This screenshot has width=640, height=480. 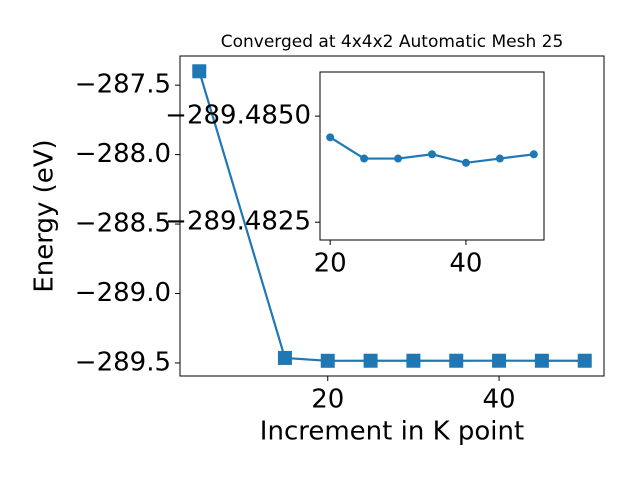 What do you see at coordinates (123, 362) in the screenshot?
I see `y-tick-label: −289.5` at bounding box center [123, 362].